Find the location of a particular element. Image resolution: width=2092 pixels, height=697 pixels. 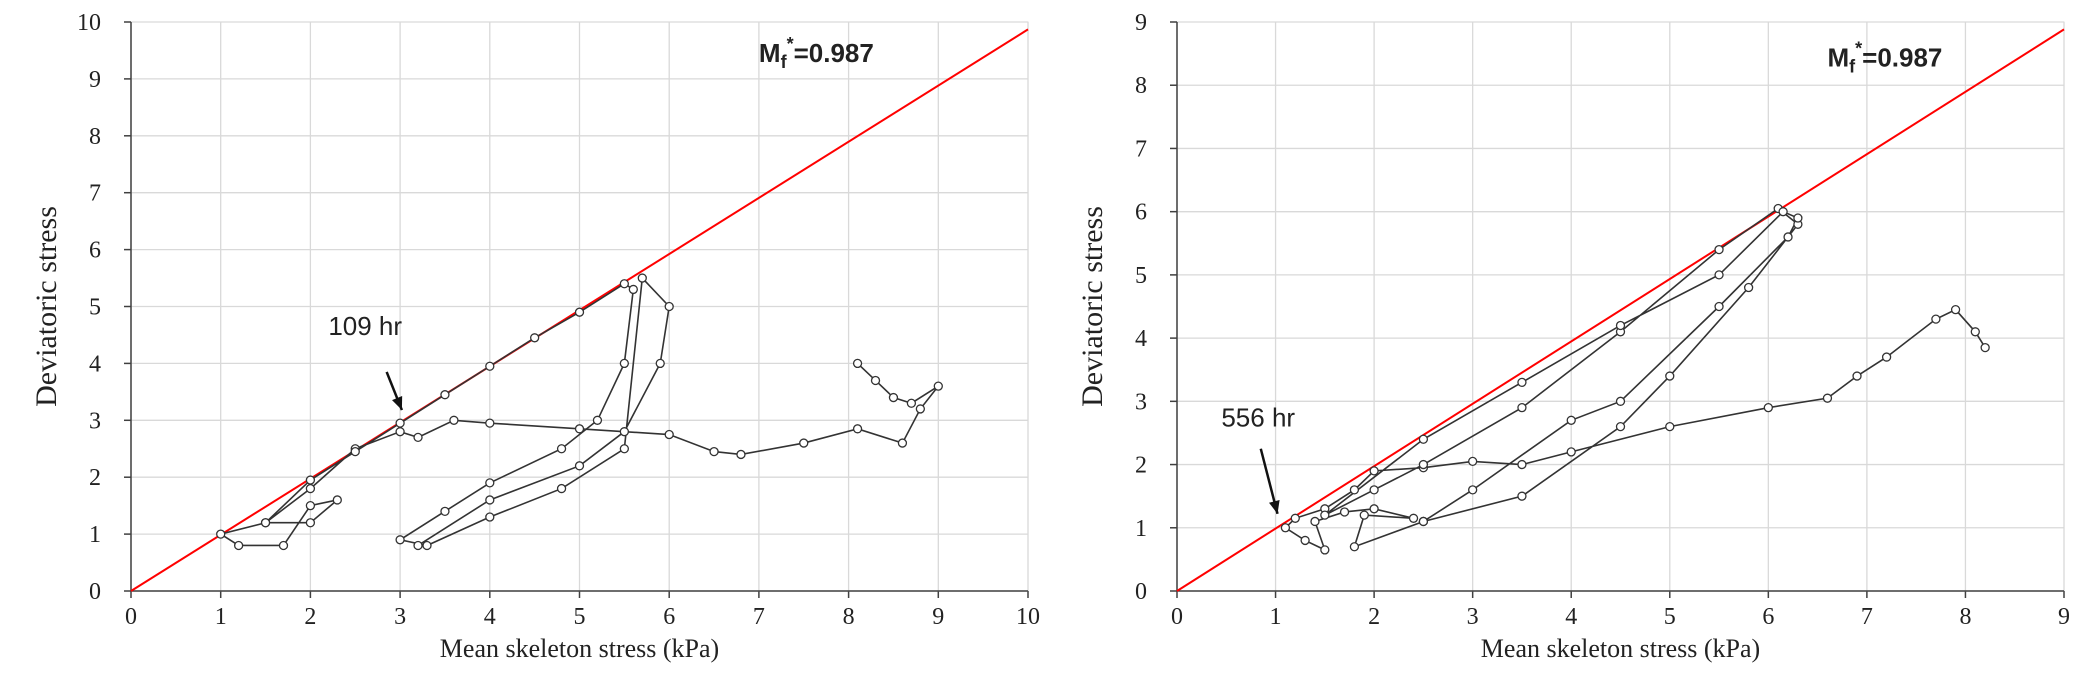

x-tick-label: 3 is located at coordinates (400, 617).